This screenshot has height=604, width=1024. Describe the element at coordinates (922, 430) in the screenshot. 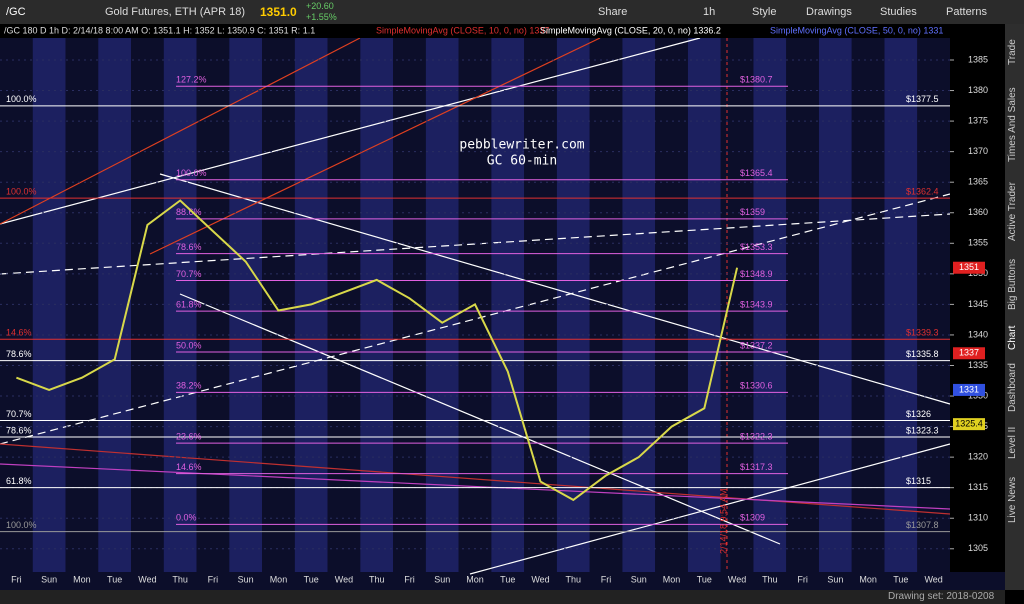

I see `level-label: $1323.3` at that location.